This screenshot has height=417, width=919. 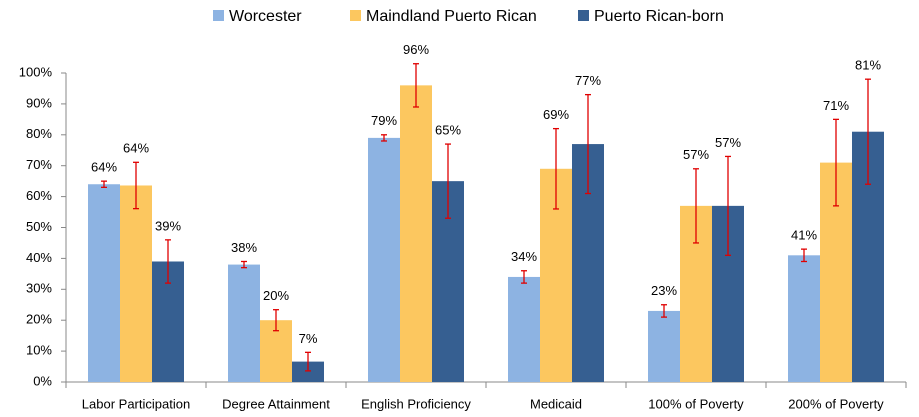 What do you see at coordinates (39, 319) in the screenshot?
I see `y-tick-label: 20%` at bounding box center [39, 319].